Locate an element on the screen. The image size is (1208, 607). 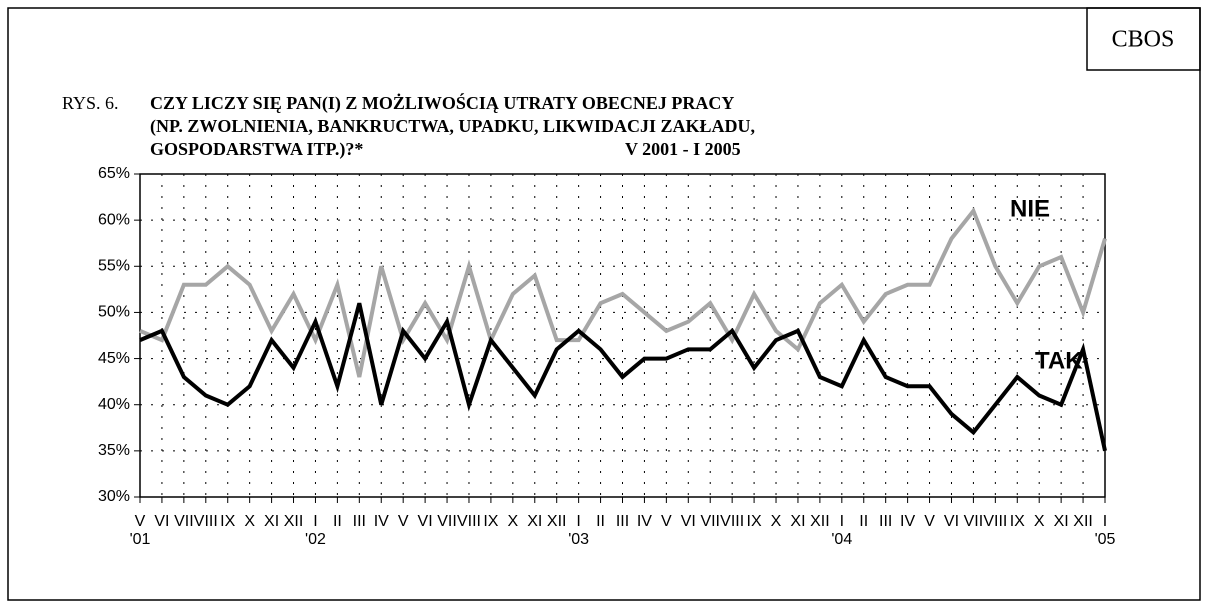
period: V 2001 - I 2005 is located at coordinates (683, 149).